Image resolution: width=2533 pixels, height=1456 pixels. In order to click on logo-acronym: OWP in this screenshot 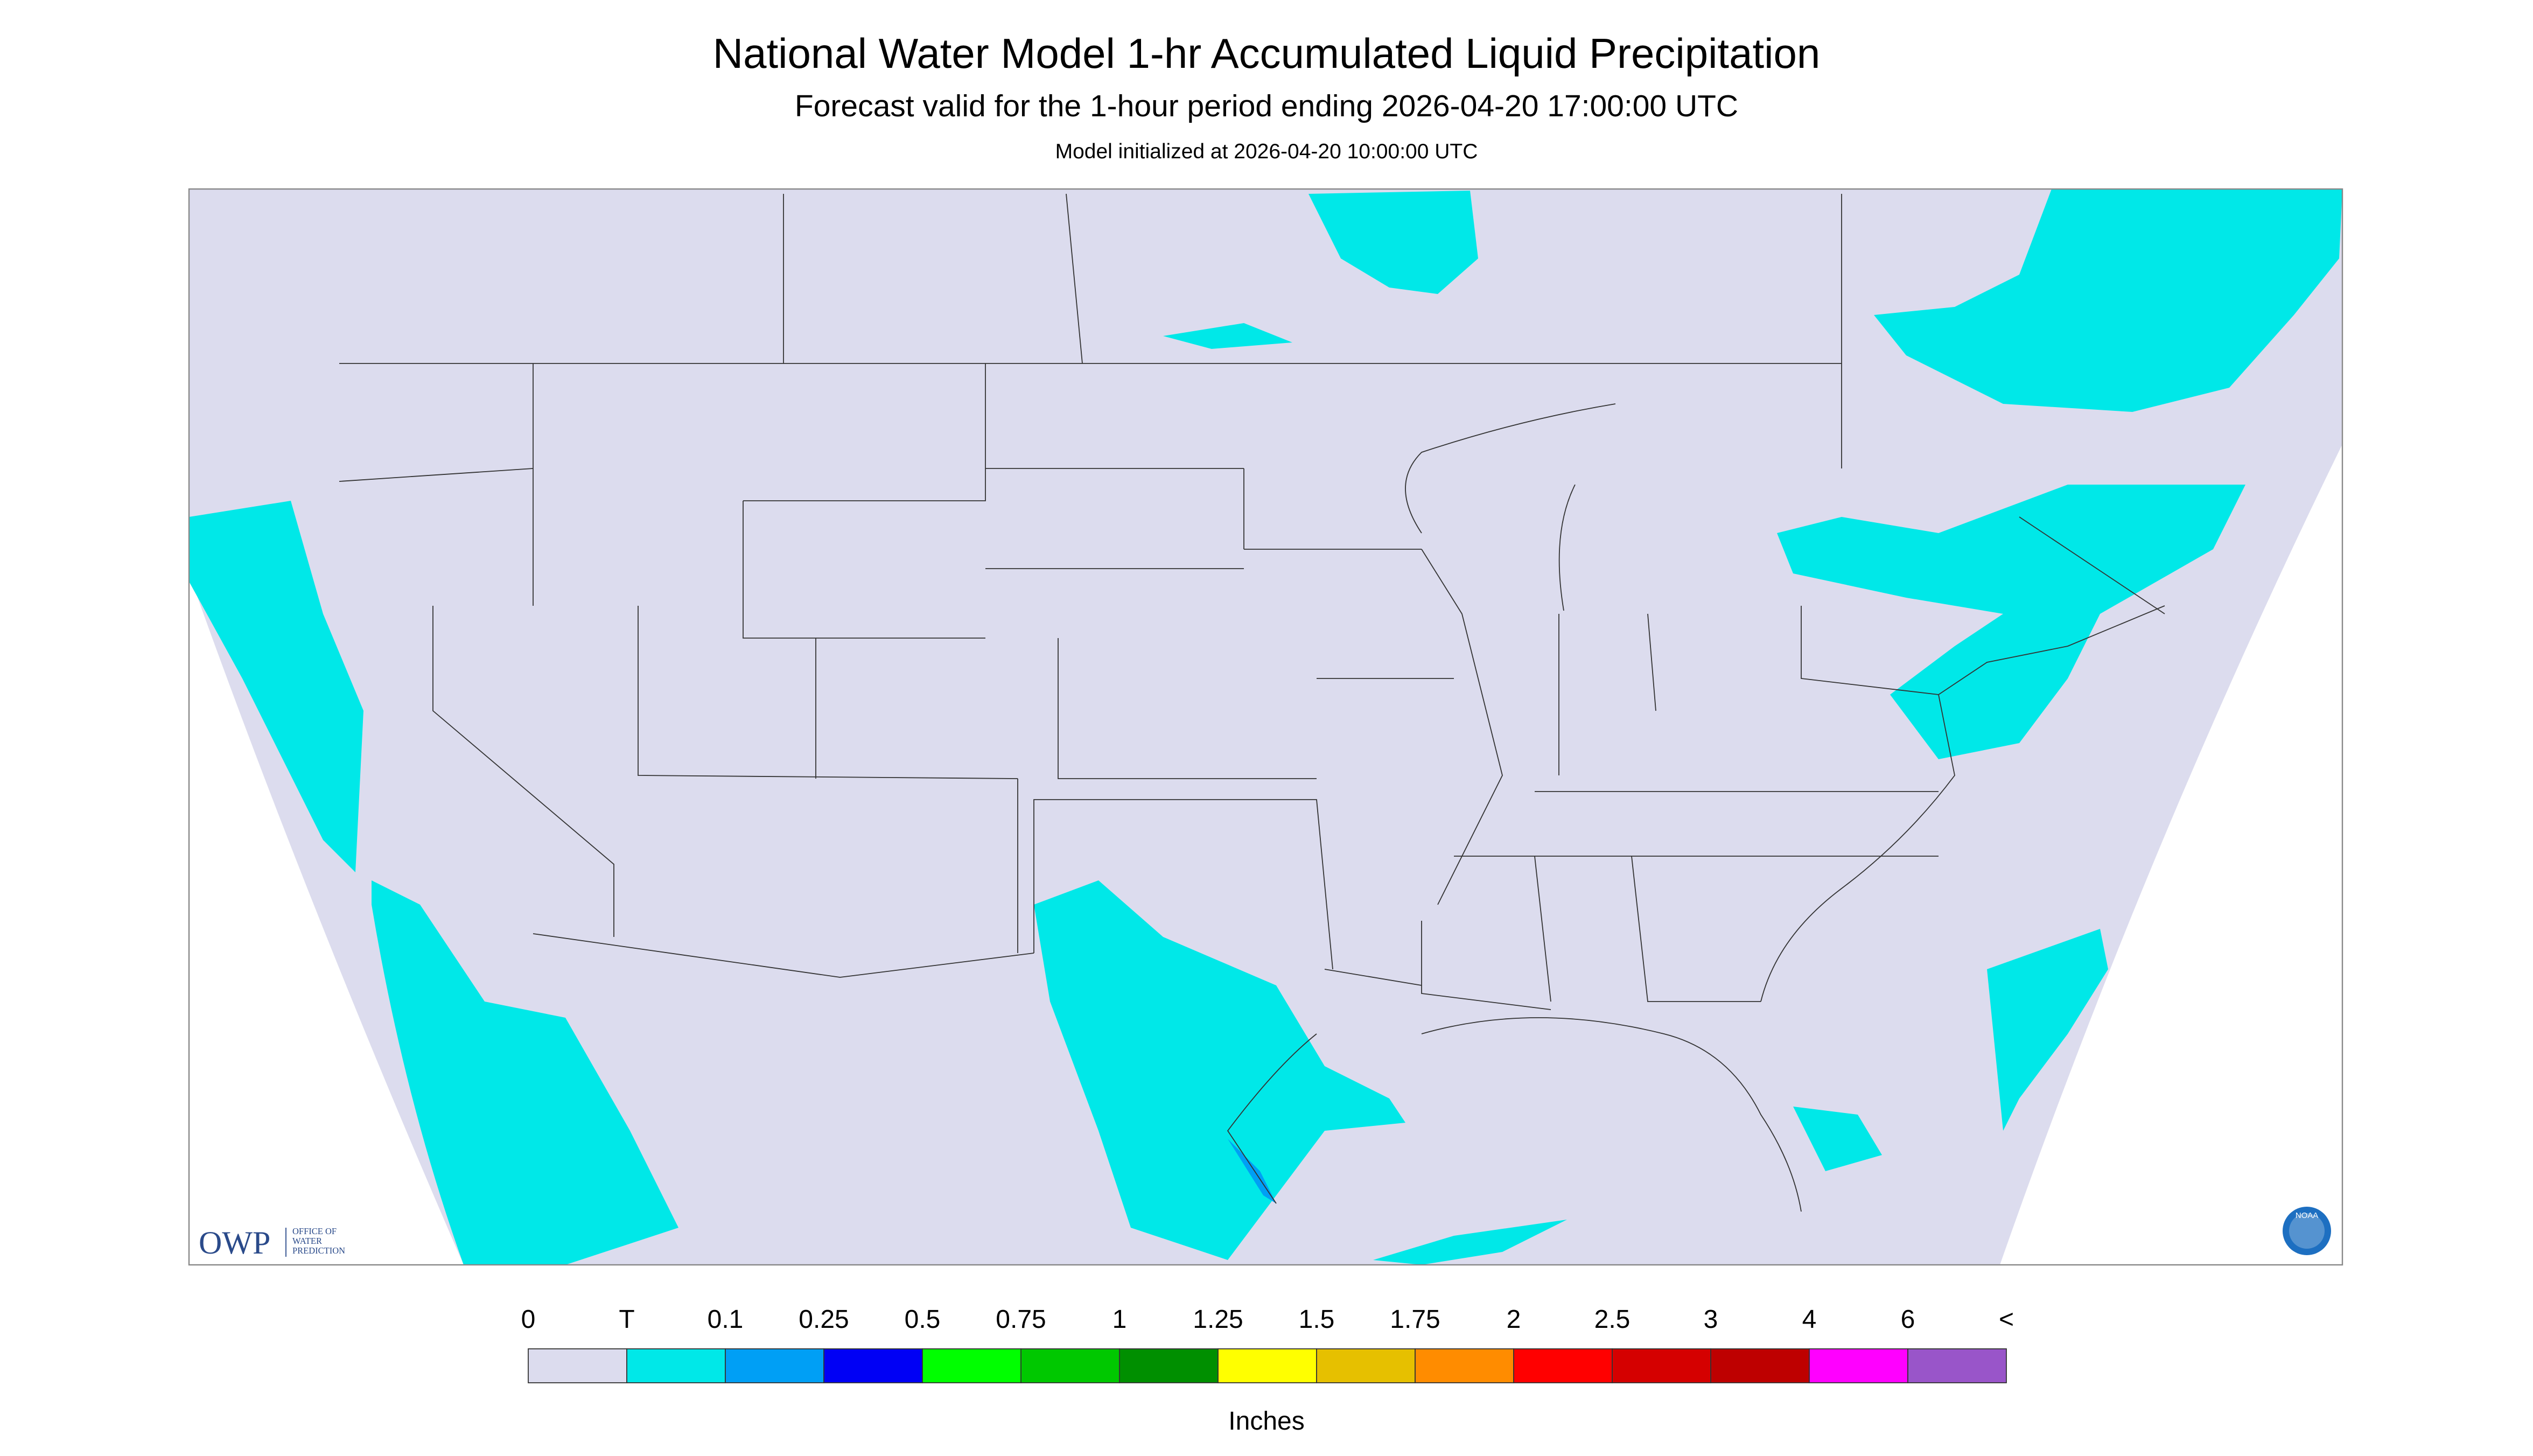, I will do `click(234, 1243)`.